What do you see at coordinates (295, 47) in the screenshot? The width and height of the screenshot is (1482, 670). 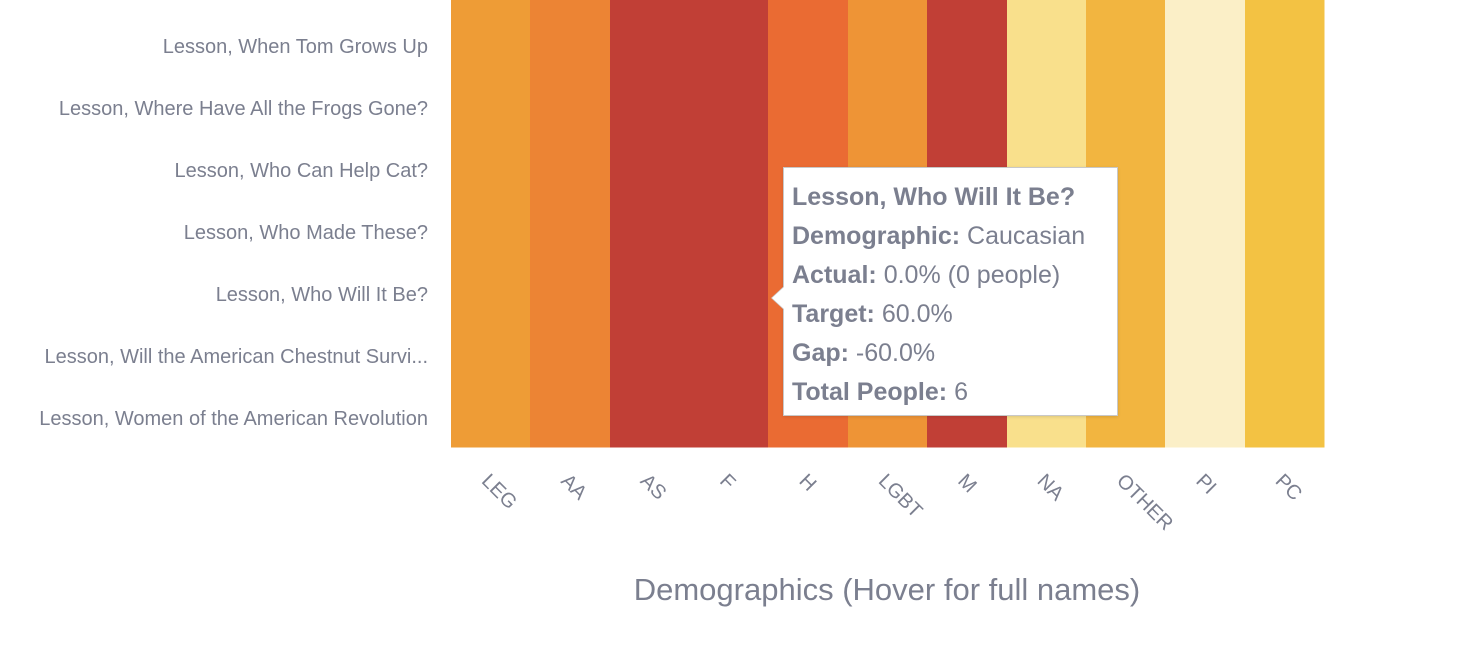 I see `row-label: Lesson, When Tom Grows Up` at bounding box center [295, 47].